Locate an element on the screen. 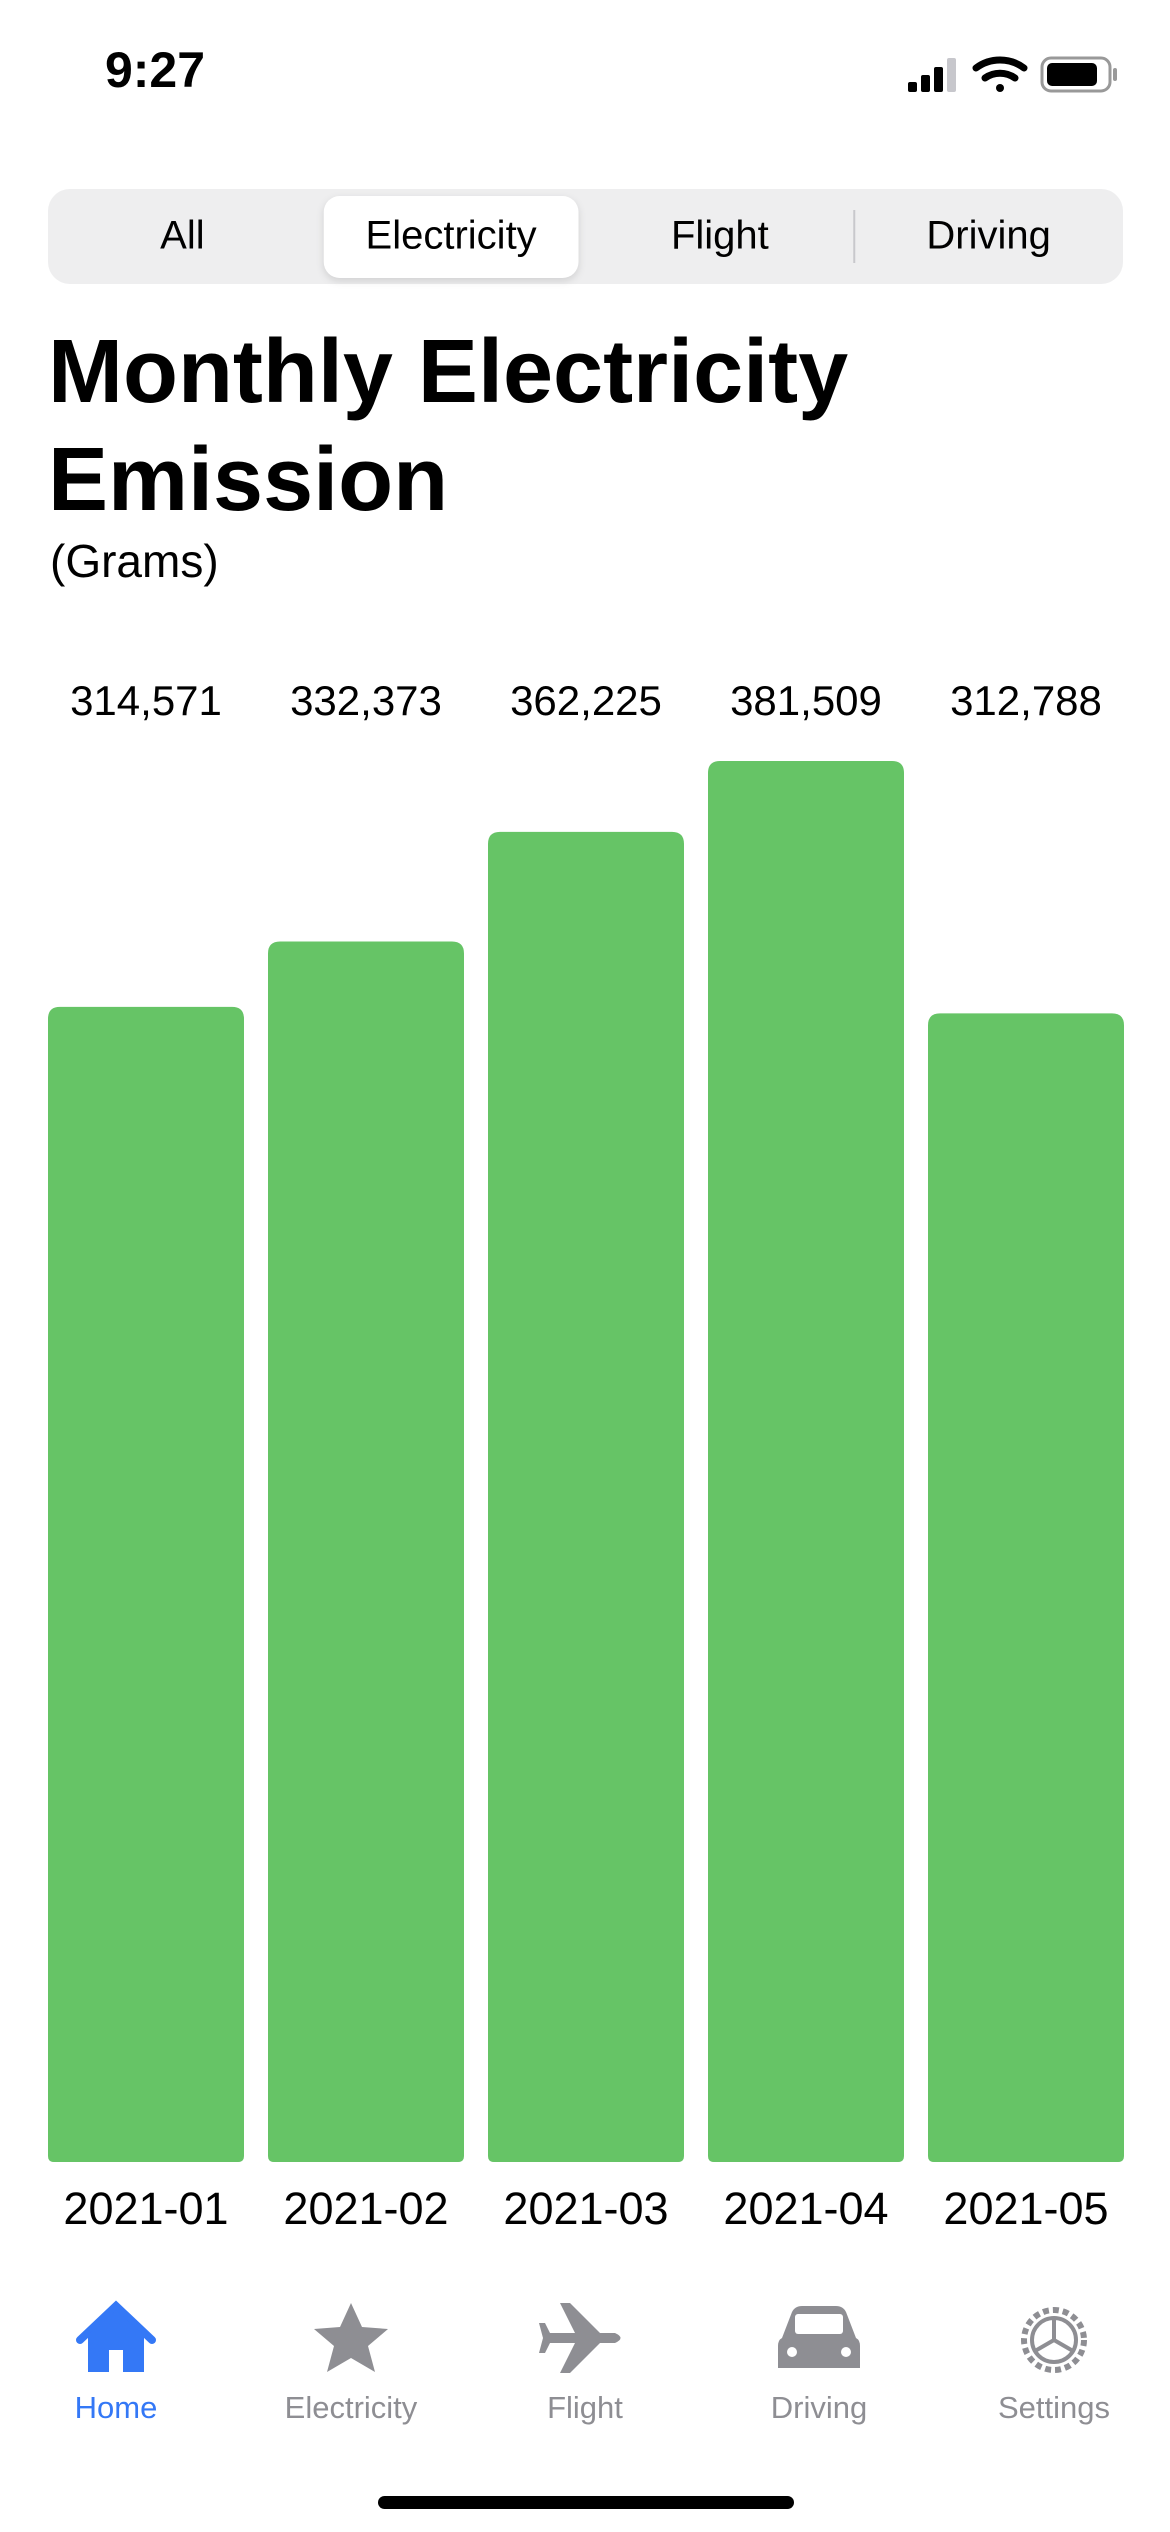 The height and width of the screenshot is (2532, 1170). tab-item: Electricity is located at coordinates (351, 2364).